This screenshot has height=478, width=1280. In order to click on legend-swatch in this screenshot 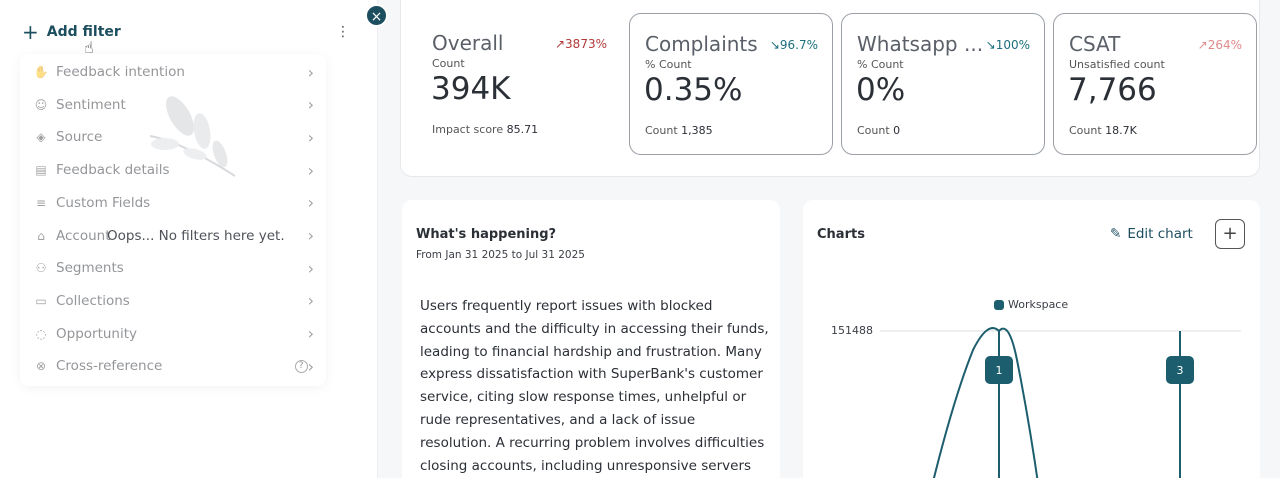, I will do `click(999, 304)`.